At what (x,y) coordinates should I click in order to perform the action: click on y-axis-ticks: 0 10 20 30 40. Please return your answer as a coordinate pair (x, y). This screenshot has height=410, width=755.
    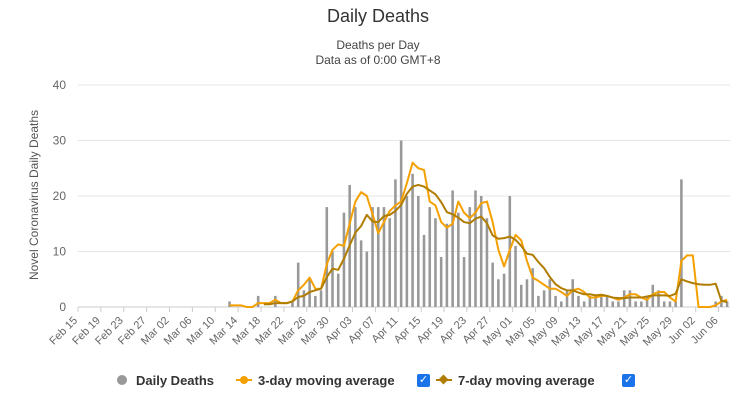
    Looking at the image, I should click on (60, 196).